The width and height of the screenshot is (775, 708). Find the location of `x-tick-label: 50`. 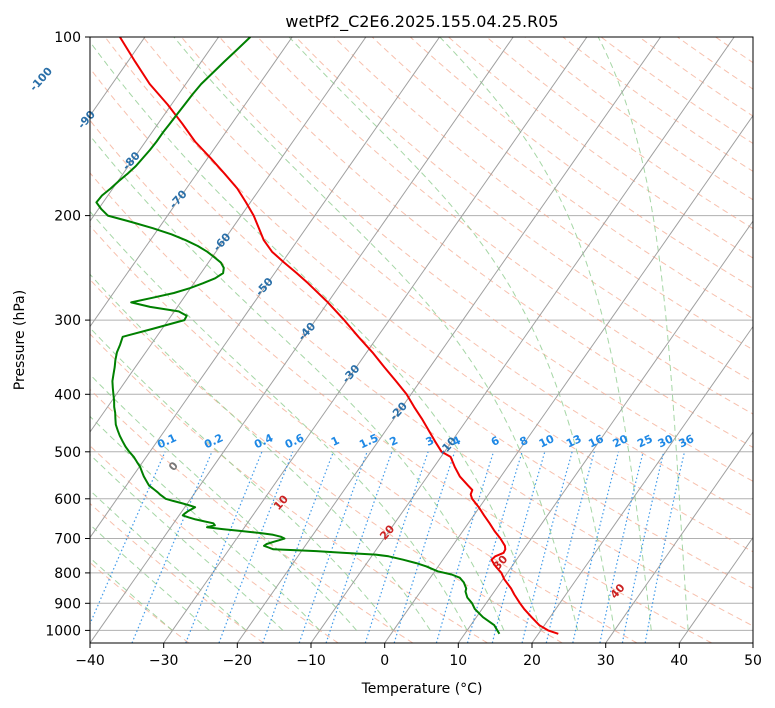

x-tick-label: 50 is located at coordinates (753, 661).